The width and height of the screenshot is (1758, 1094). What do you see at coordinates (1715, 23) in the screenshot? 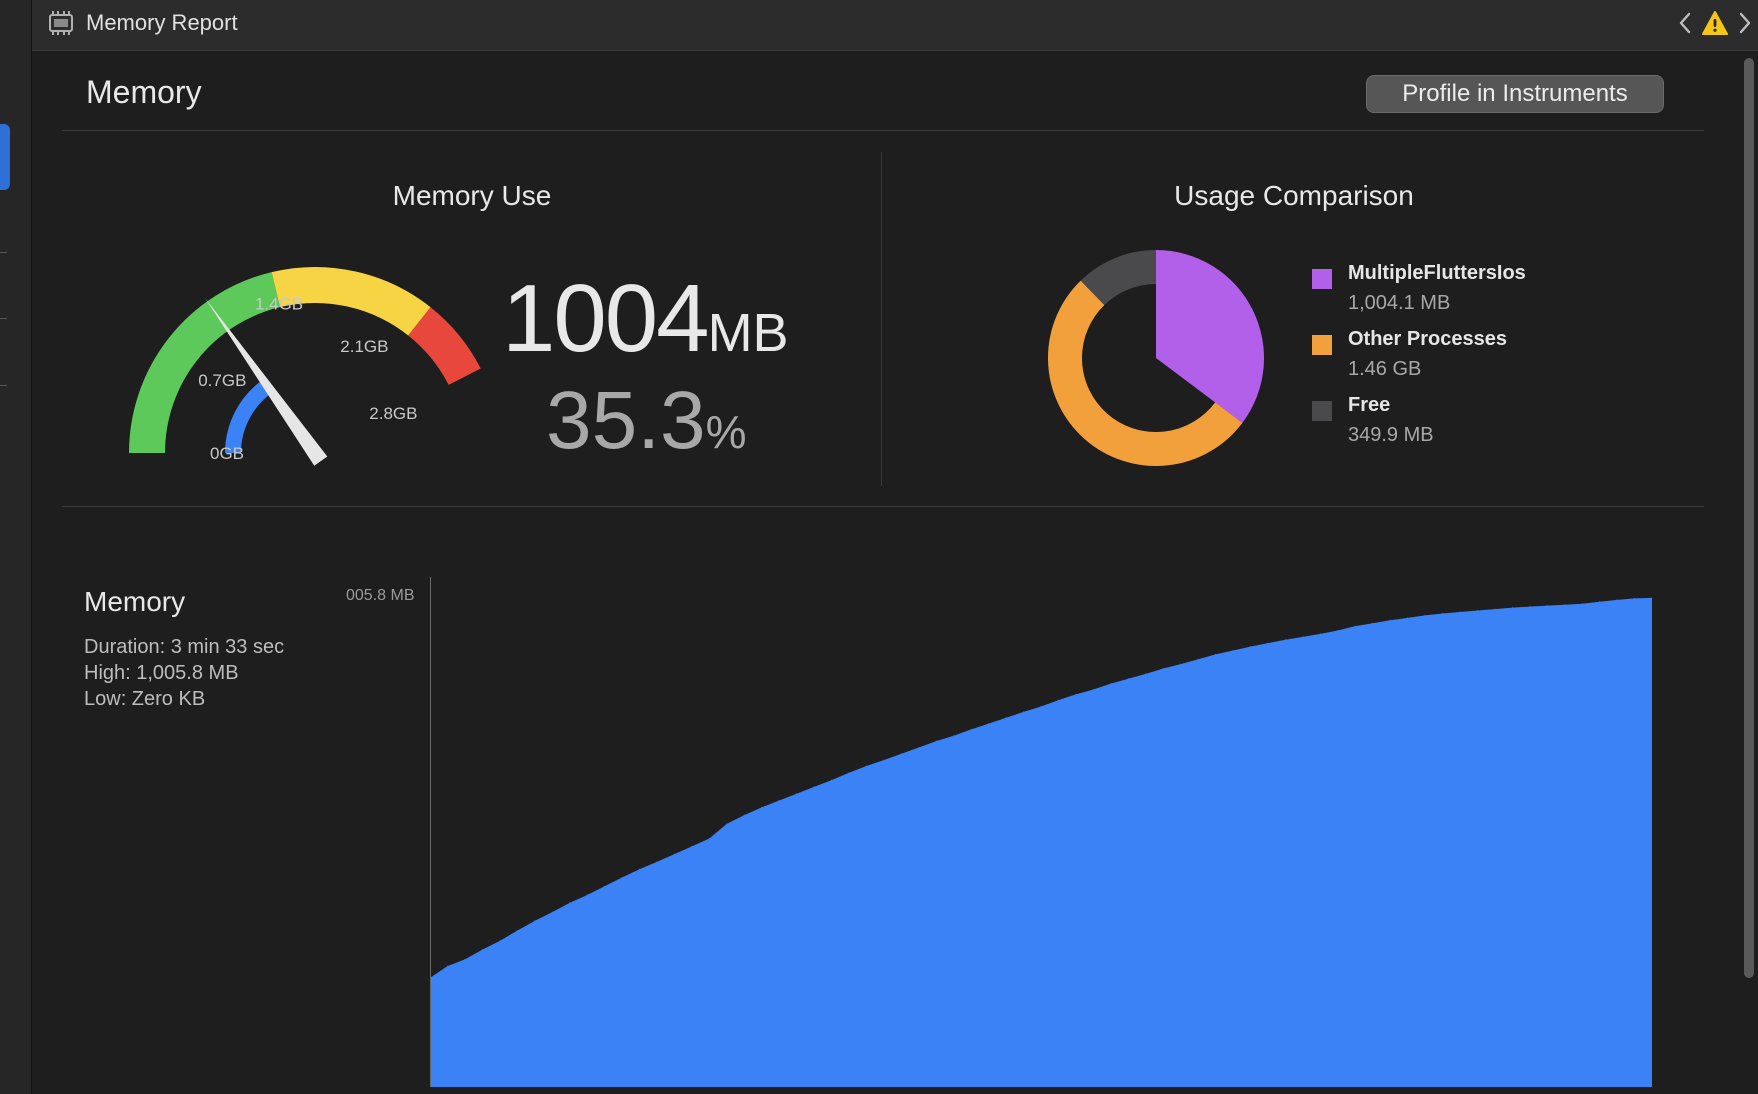
I see `warning-icon` at bounding box center [1715, 23].